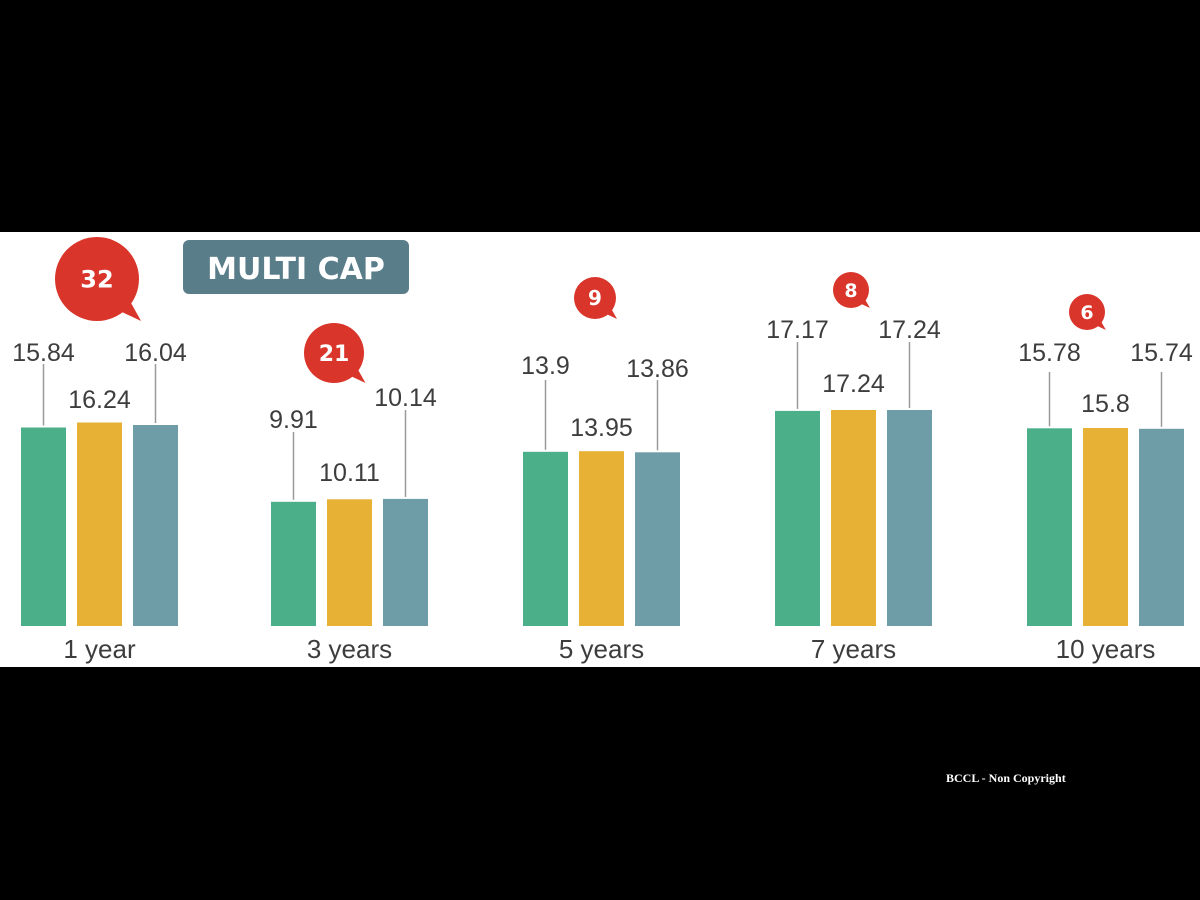 This screenshot has height=900, width=1200. I want to click on credit-text: BCCL - Non Copyright, so click(1006, 778).